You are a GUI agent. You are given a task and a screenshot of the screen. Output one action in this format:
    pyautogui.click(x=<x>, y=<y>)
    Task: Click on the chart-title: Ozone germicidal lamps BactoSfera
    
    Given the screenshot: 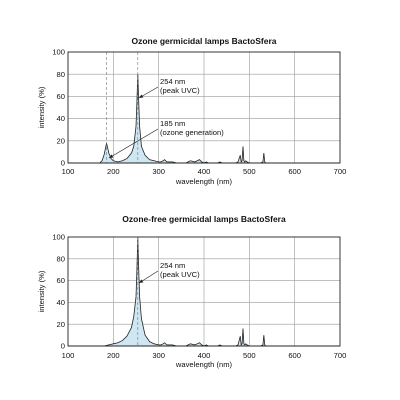 What is the action you would take?
    pyautogui.click(x=203, y=41)
    